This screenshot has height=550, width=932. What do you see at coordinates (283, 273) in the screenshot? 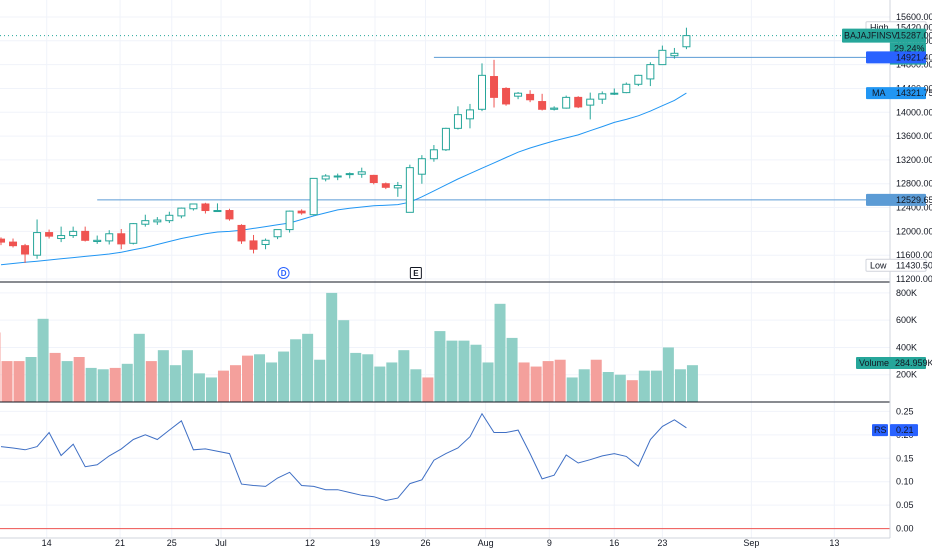
I see `dividend-marker` at bounding box center [283, 273].